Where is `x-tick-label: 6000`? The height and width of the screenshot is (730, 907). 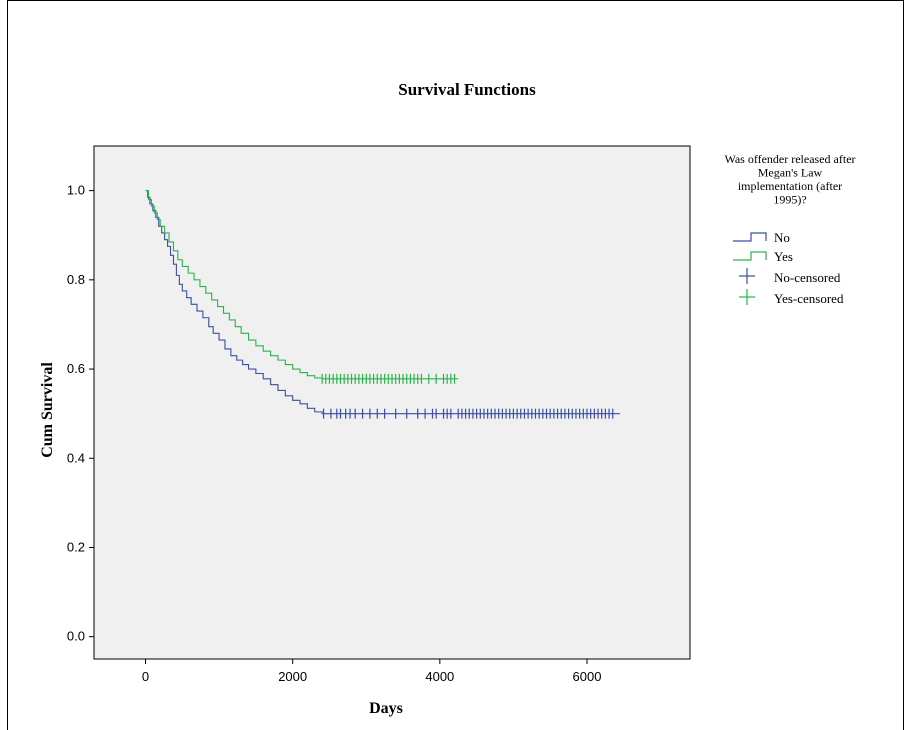 x-tick-label: 6000 is located at coordinates (587, 676).